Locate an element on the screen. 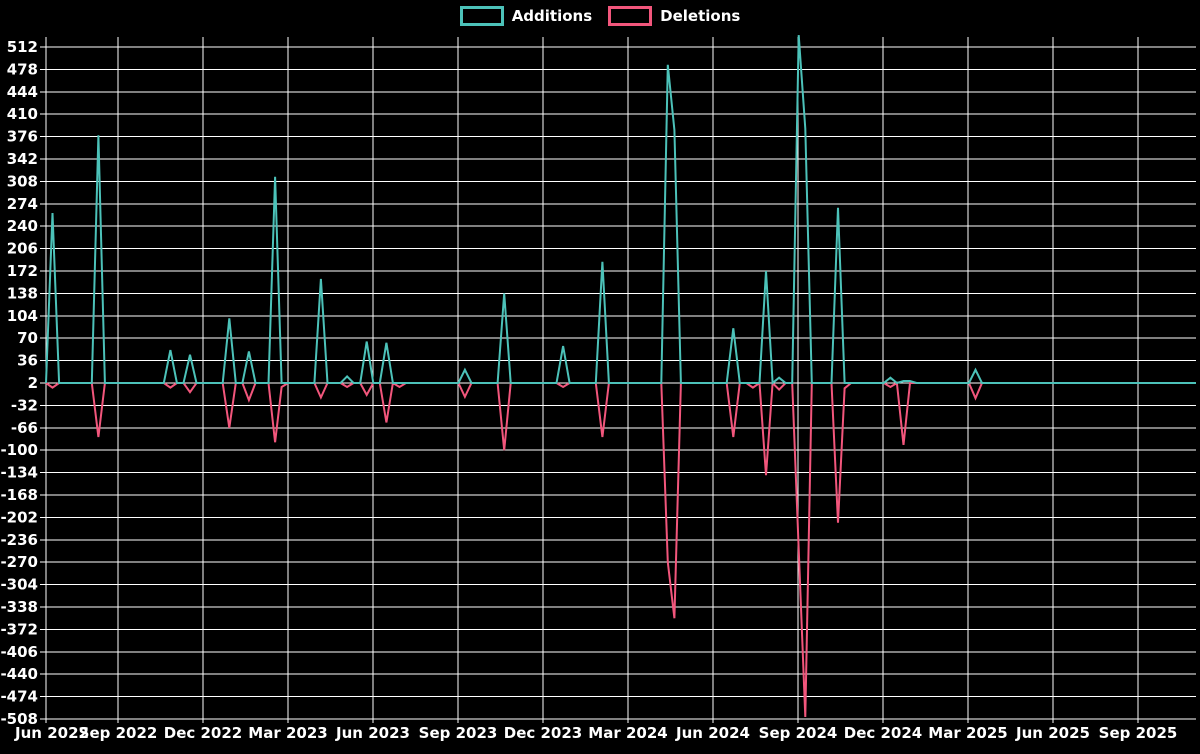 Image resolution: width=1200 pixels, height=754 pixels. y-tick-label: -270 is located at coordinates (19, 562).